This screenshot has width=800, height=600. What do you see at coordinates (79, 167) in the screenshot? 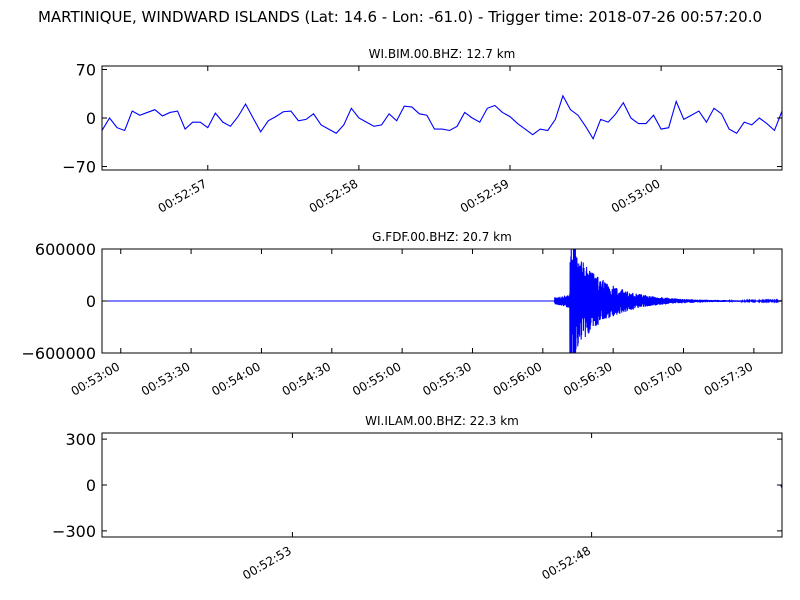
I see `y-tick-label: −70` at bounding box center [79, 167].